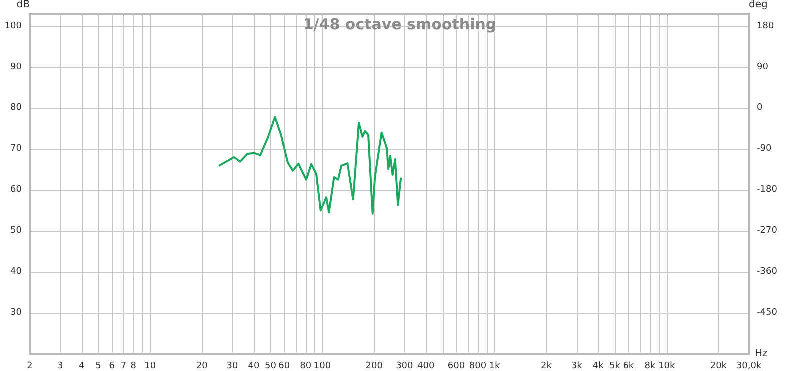  I want to click on x-tick-label: 2, so click(30, 366).